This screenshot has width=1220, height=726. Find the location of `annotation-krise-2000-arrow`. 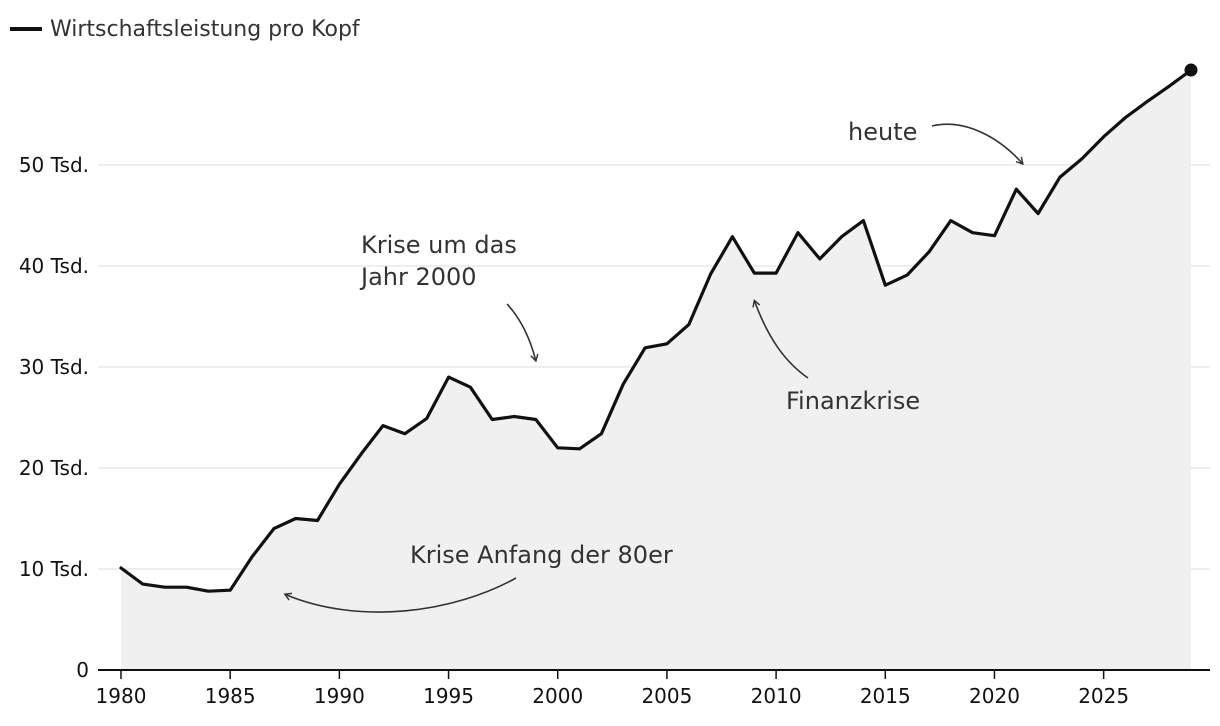

annotation-krise-2000-arrow is located at coordinates (522, 333).